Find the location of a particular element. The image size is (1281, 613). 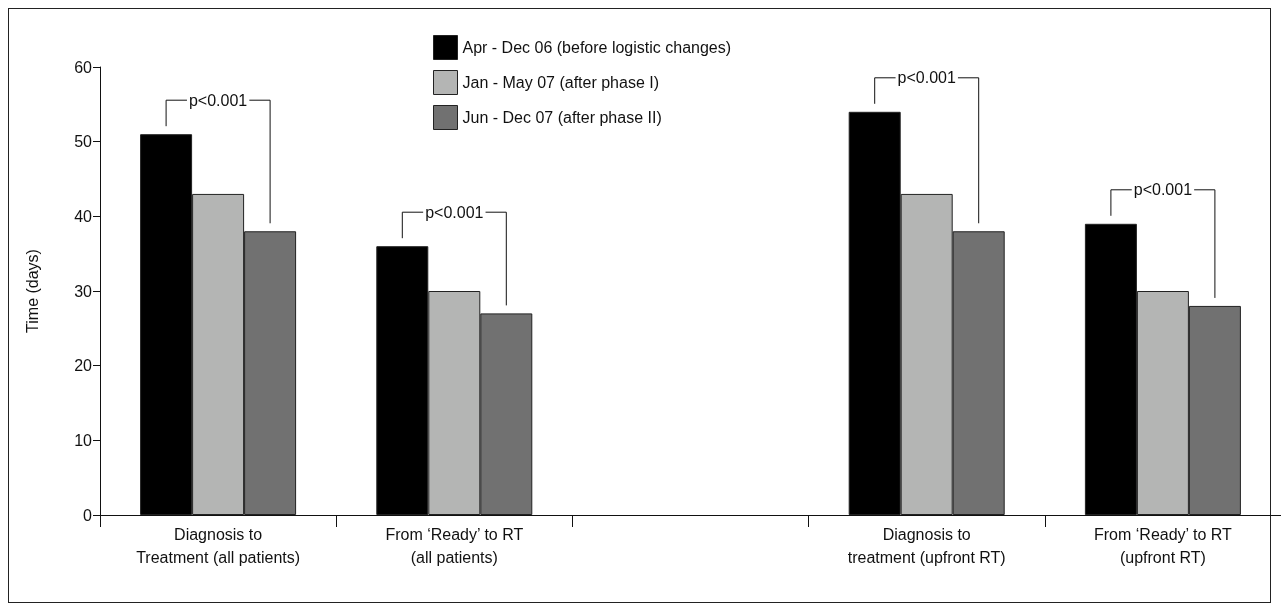

legend-label: Jan - May 07 (after phase I) is located at coordinates (561, 82).